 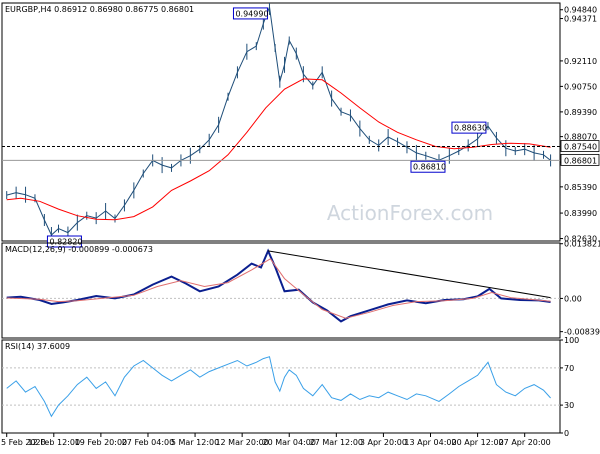 I want to click on price-y-tick-label: 0.94371, so click(x=580, y=19).